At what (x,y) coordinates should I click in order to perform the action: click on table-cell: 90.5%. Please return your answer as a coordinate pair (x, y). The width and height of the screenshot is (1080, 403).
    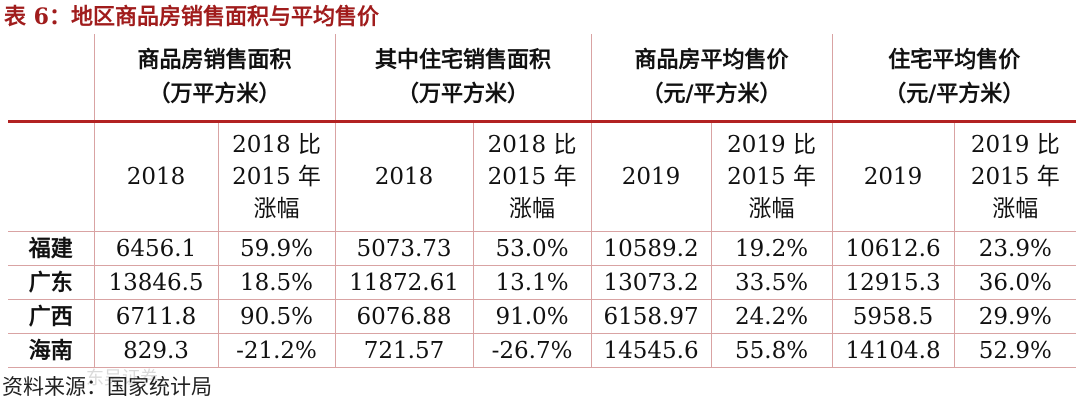
    Looking at the image, I should click on (276, 316).